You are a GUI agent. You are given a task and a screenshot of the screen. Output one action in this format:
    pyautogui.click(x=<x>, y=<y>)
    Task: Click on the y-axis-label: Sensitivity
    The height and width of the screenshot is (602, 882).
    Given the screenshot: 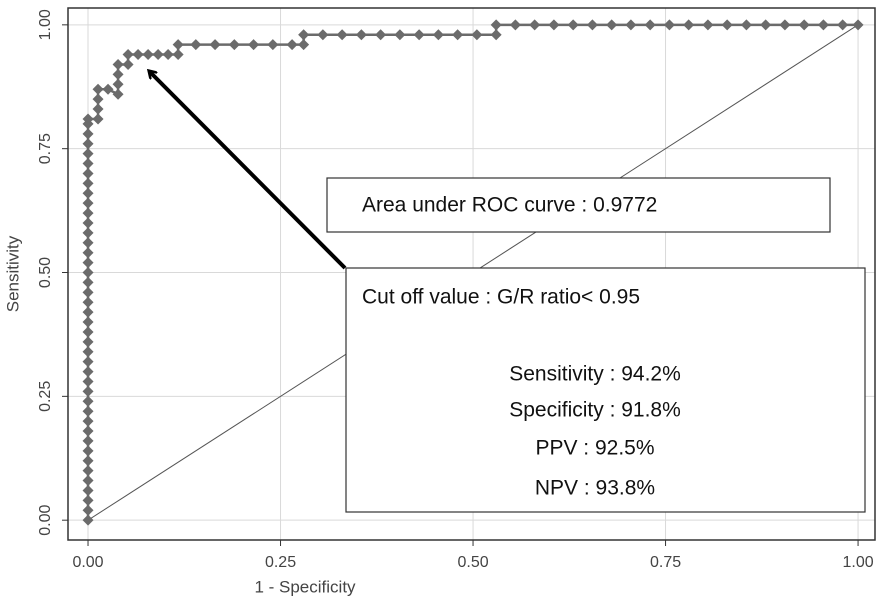 What is the action you would take?
    pyautogui.click(x=12, y=273)
    